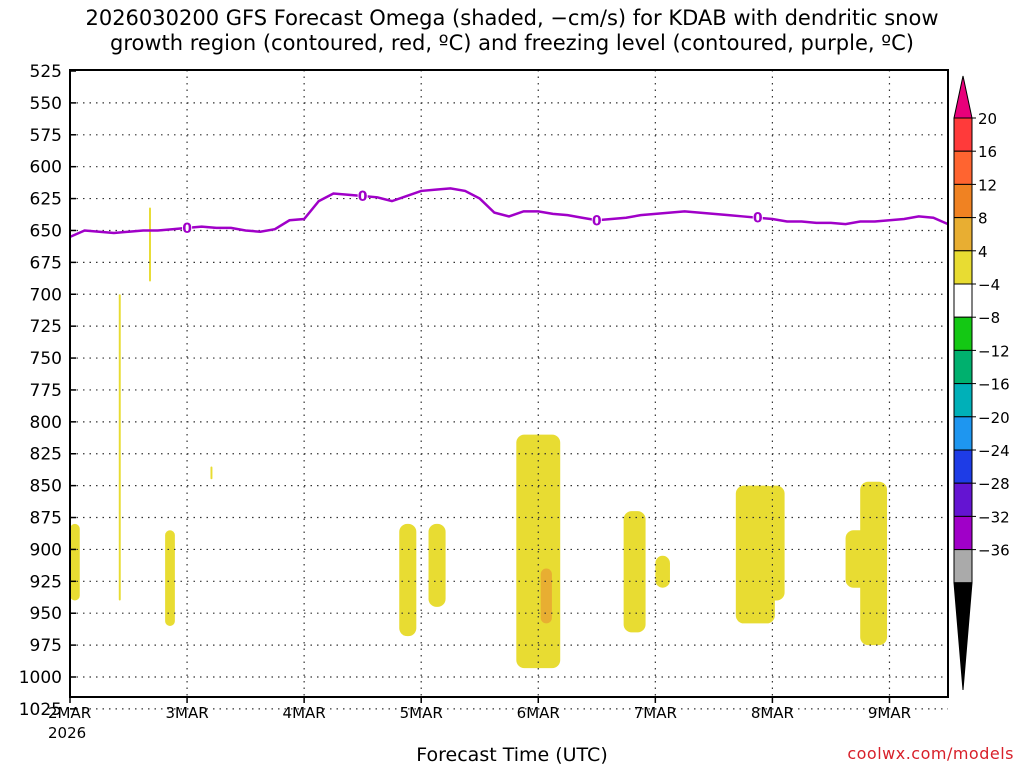 The image size is (1024, 768). I want to click on x-axis: 2MAR 3MAR 4MAR 5MAR 6MAR 7MAR 8MAR 9MAR 2026, so click(479, 719).